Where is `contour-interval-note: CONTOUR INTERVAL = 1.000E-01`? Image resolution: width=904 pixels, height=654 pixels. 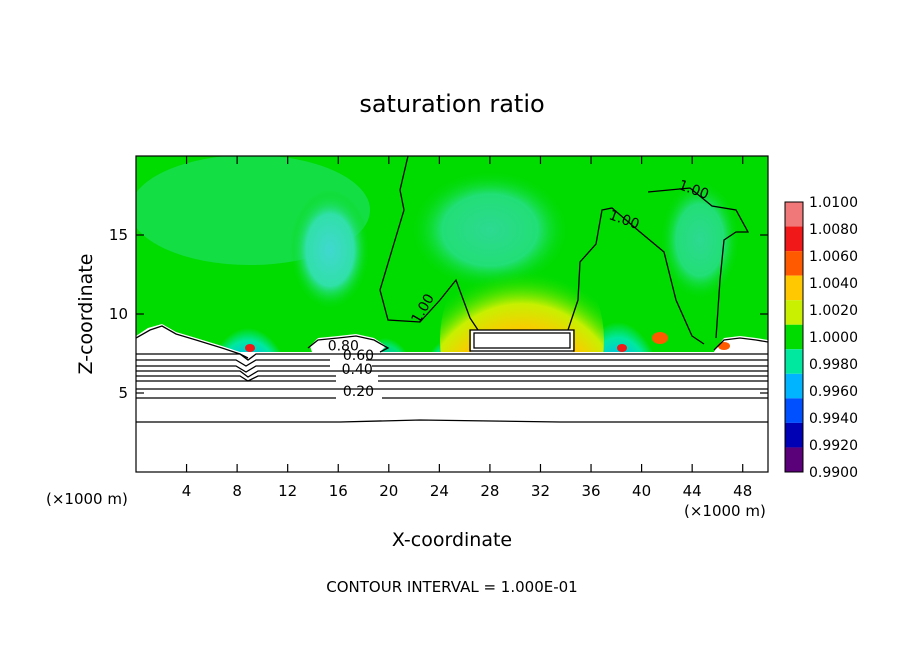
contour-interval-note: CONTOUR INTERVAL = 1.000E-01 is located at coordinates (451, 587).